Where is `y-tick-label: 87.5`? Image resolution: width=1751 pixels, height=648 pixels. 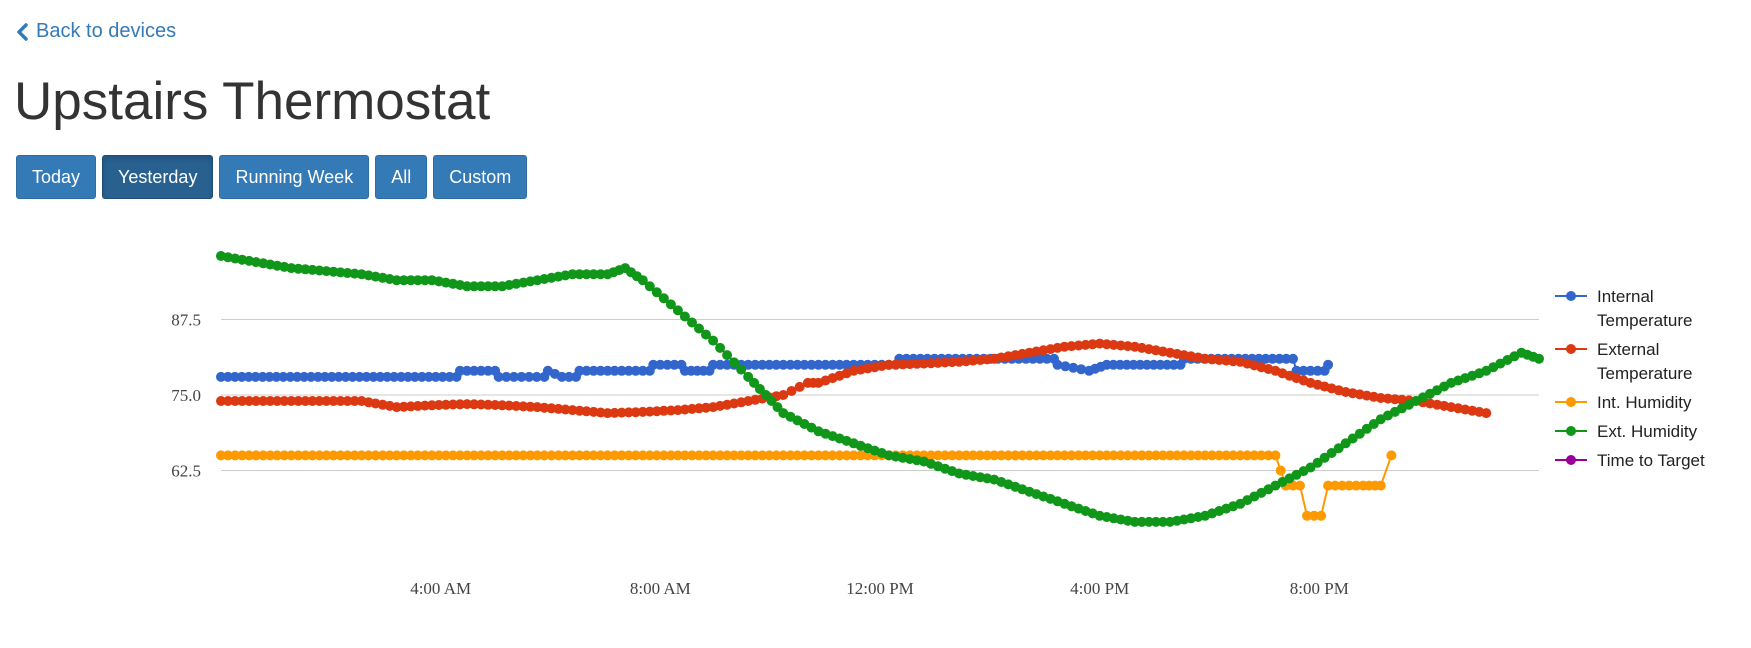
y-tick-label: 87.5 is located at coordinates (186, 319).